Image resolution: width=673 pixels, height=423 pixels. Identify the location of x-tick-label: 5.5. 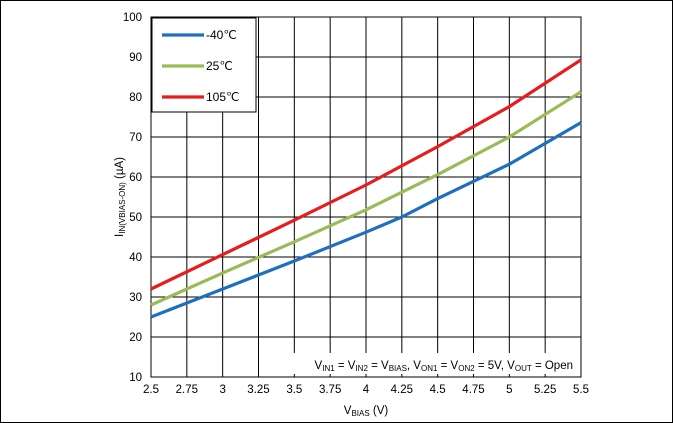
(581, 390).